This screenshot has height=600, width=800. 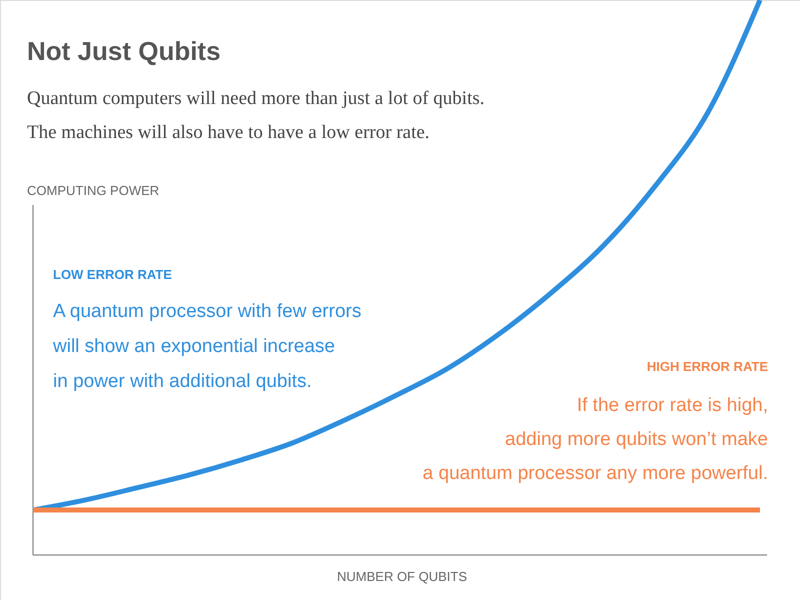 I want to click on annotation: If the error rate is high,, so click(x=672, y=405).